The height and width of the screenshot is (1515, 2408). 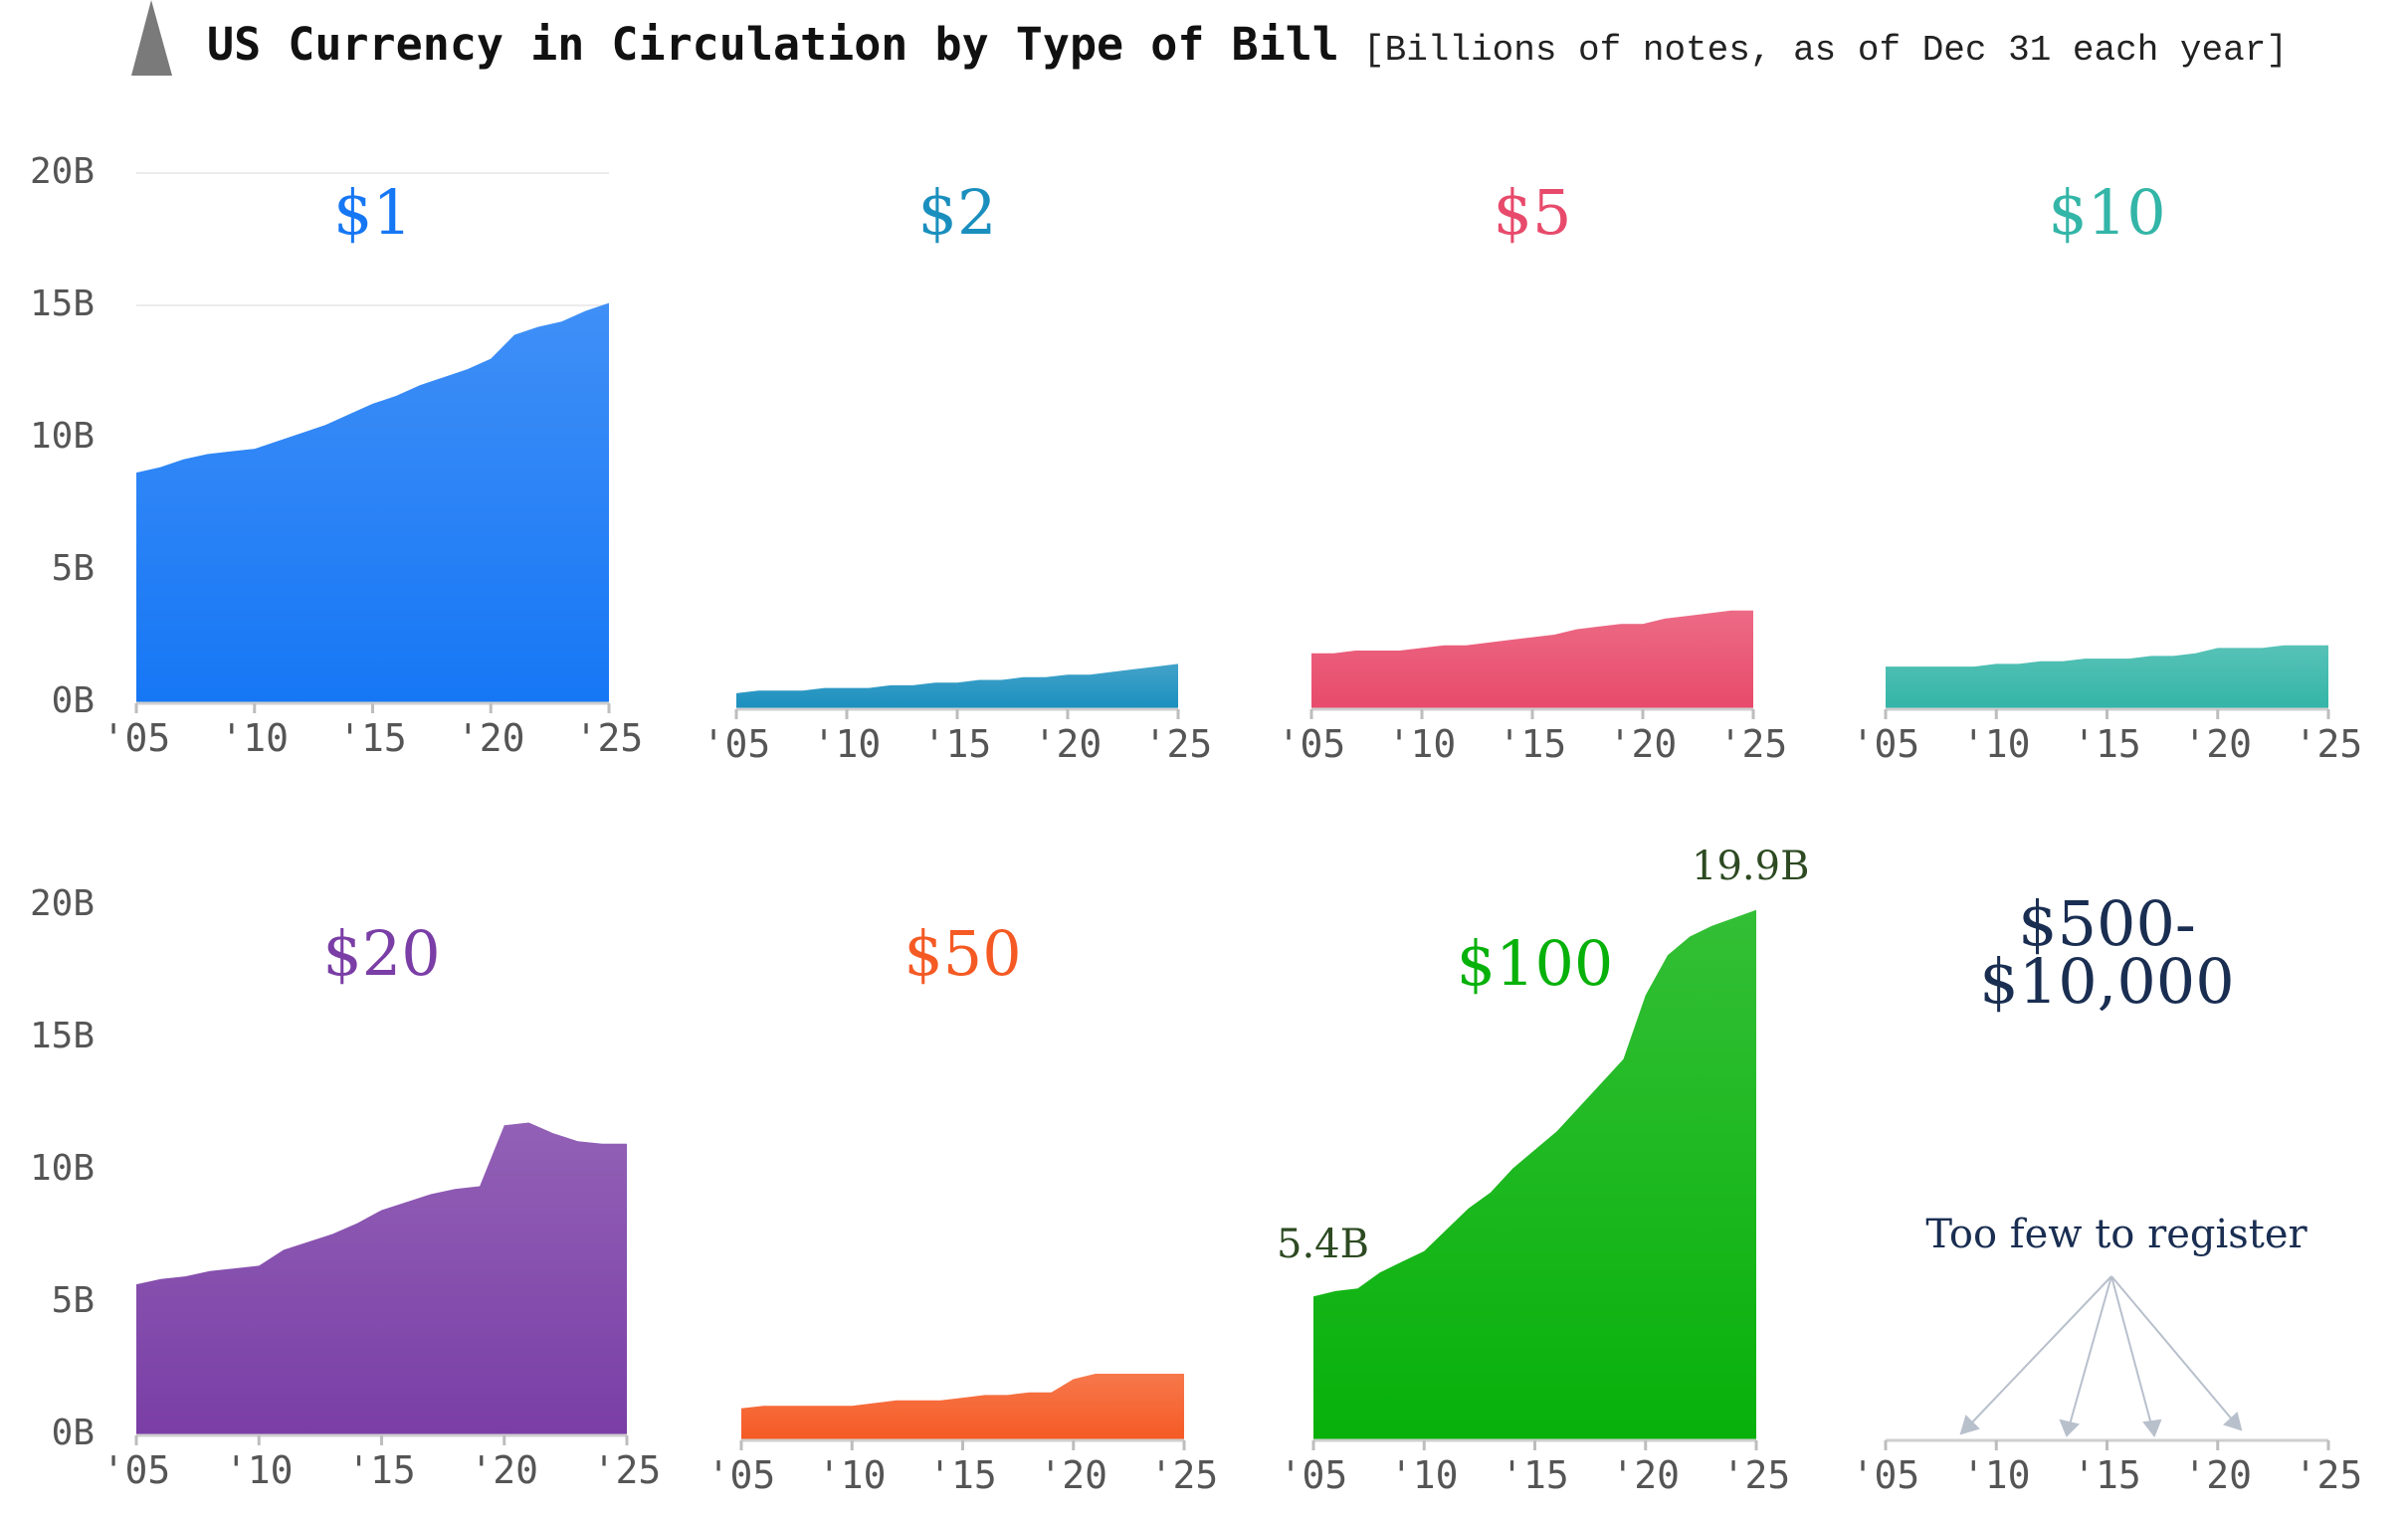 What do you see at coordinates (962, 953) in the screenshot?
I see `panel-title: $50` at bounding box center [962, 953].